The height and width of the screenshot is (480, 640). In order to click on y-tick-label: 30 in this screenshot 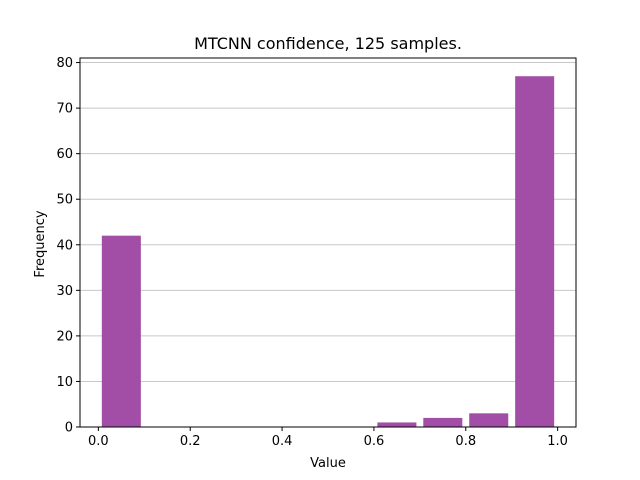, I will do `click(64, 291)`.